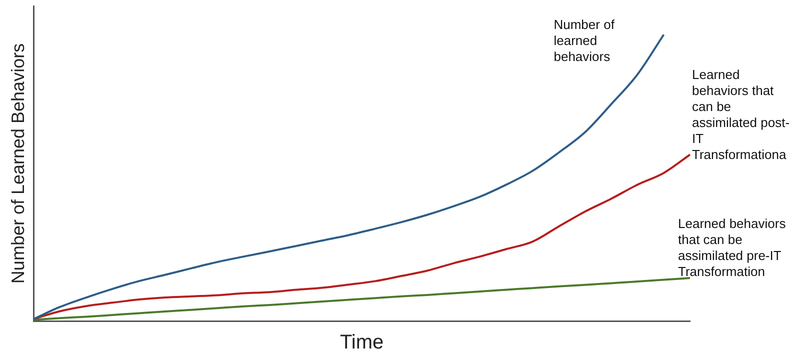 The image size is (800, 363). I want to click on series-label: Learned behaviors that can be assimilated post-IT Transformationa, so click(741, 114).